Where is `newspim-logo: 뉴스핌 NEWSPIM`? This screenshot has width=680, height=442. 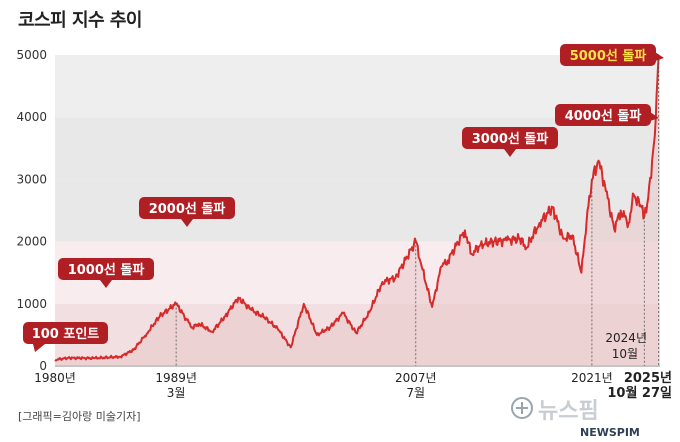
newspim-logo: 뉴스핌 NEWSPIM is located at coordinates (575, 417).